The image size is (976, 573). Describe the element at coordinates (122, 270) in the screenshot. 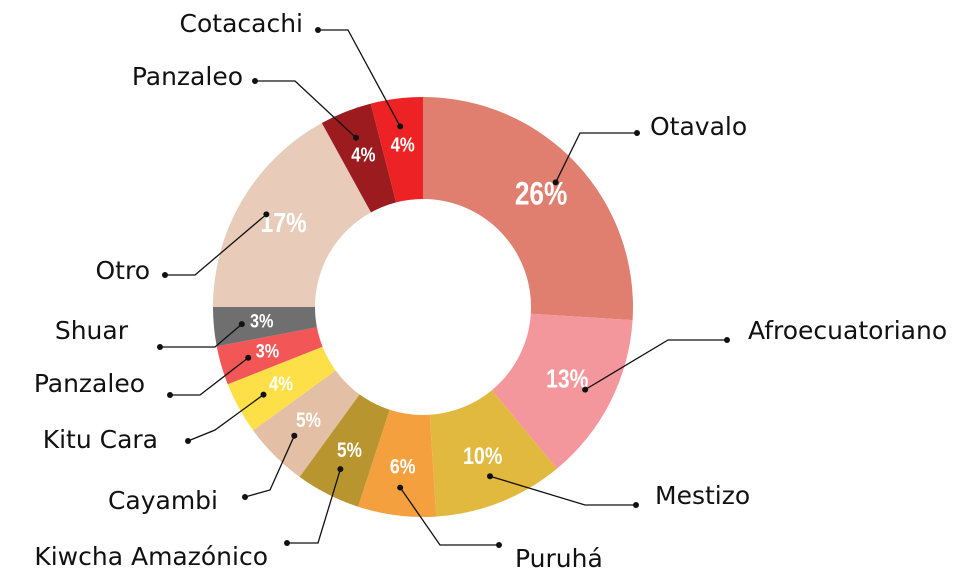

I see `category-label: Otro` at that location.